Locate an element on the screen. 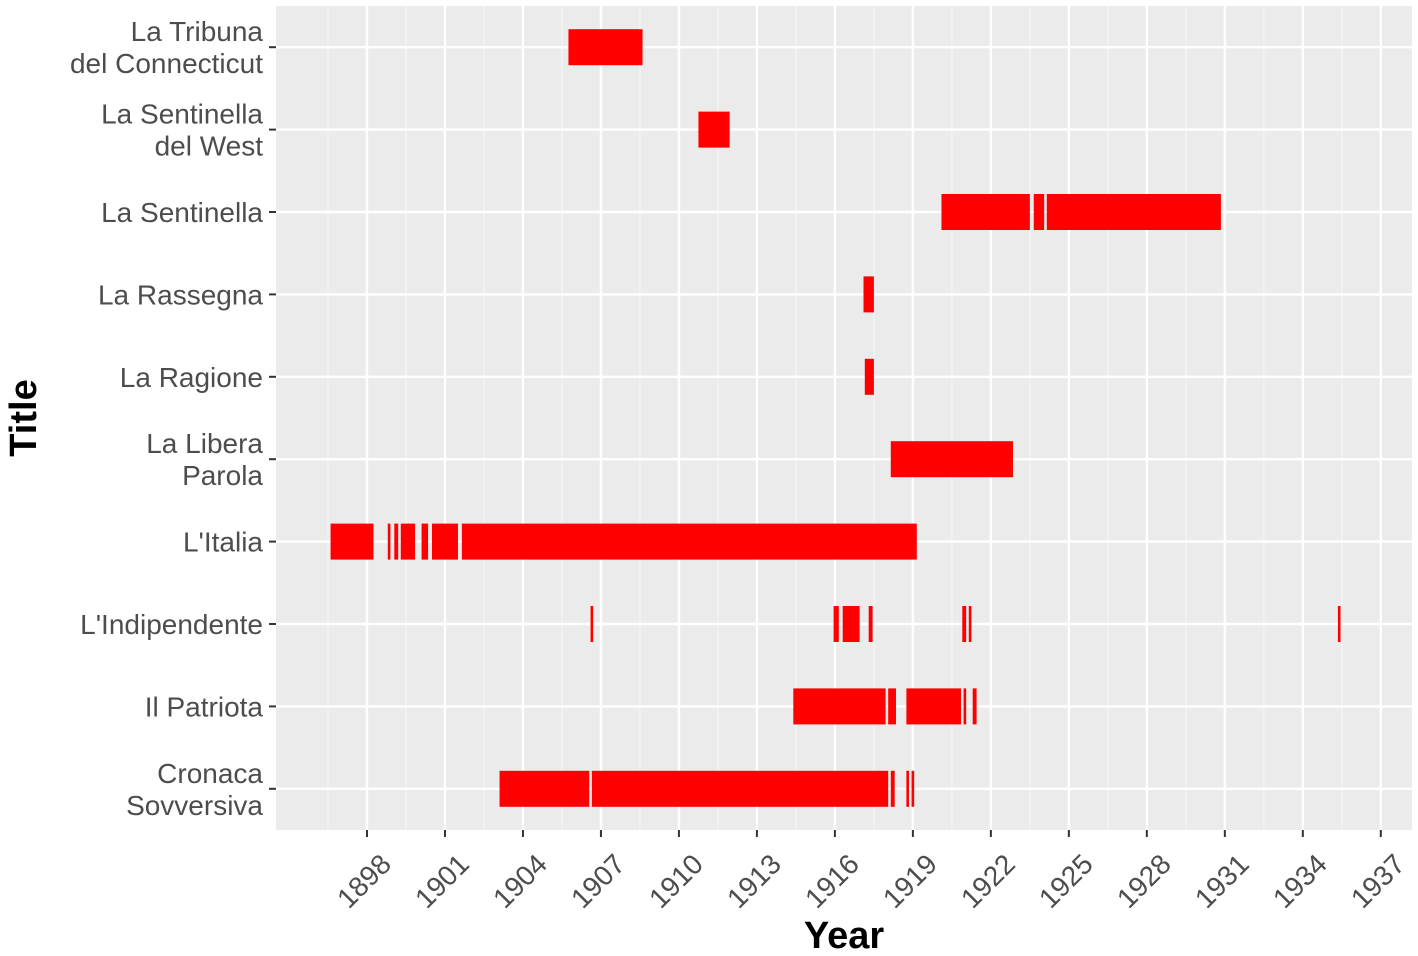 This screenshot has width=1418, height=956. y-tick-label: L'Indipendente is located at coordinates (171, 624).